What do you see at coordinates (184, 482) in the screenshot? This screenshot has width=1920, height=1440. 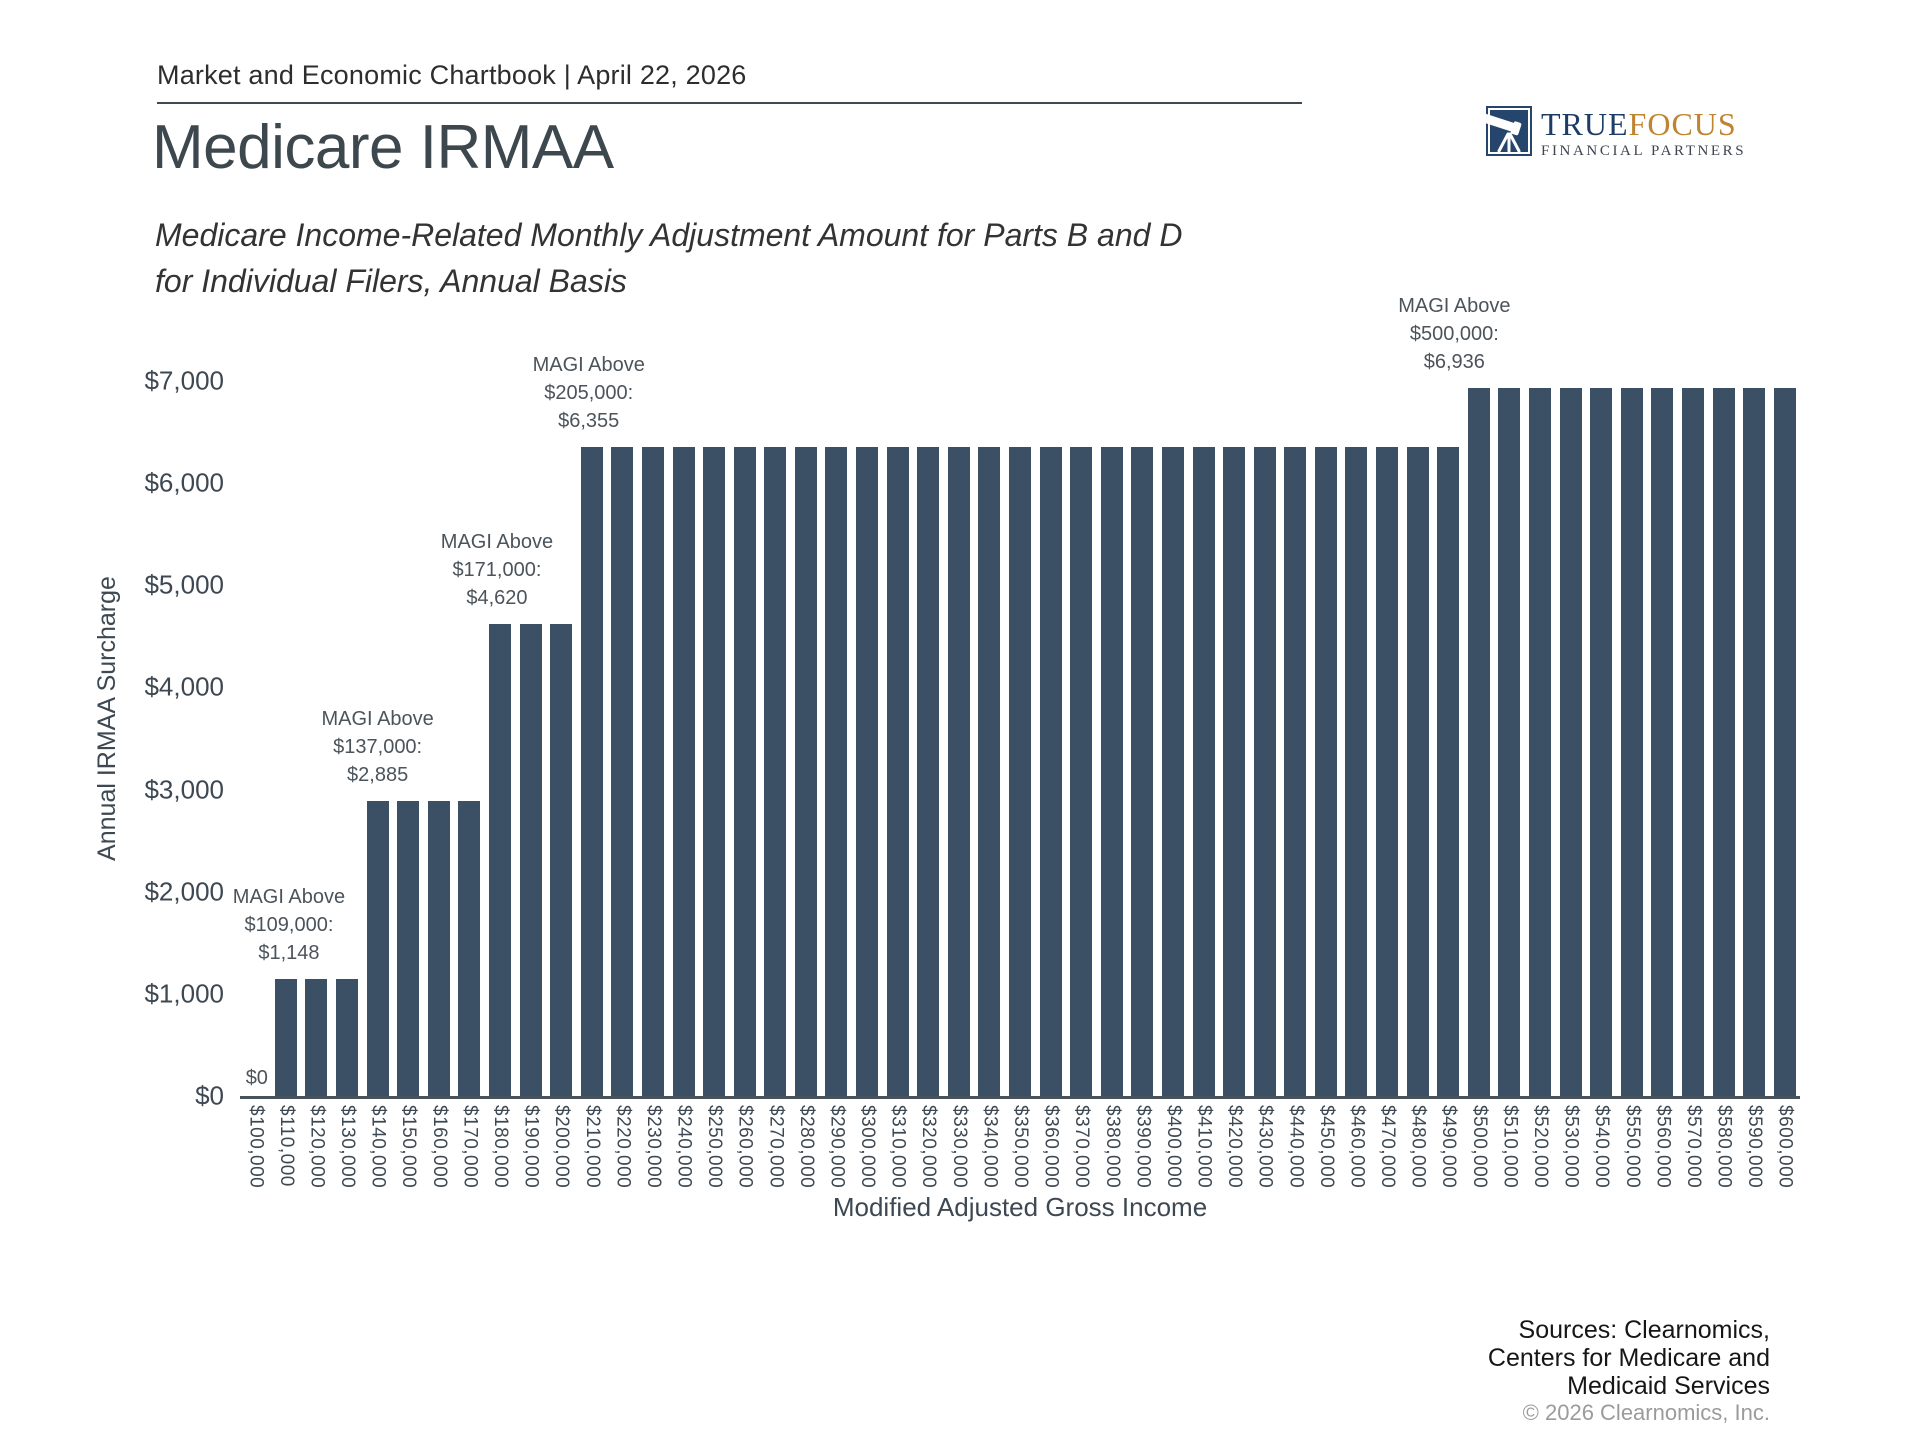 I see `y-tick-label: $6,000` at bounding box center [184, 482].